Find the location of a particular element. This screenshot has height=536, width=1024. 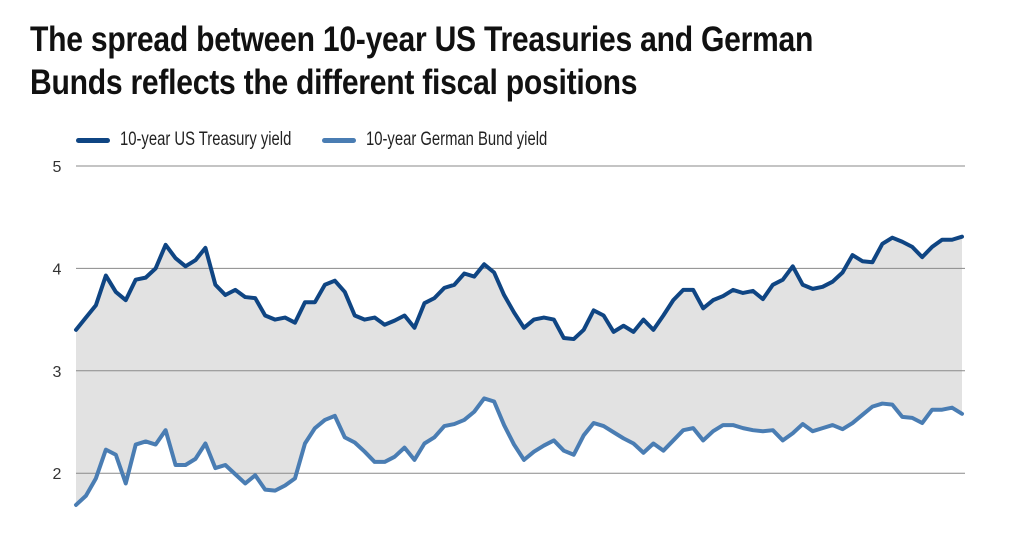

legend-item-us-treasury: 10-year US Treasury yield is located at coordinates (208, 140).